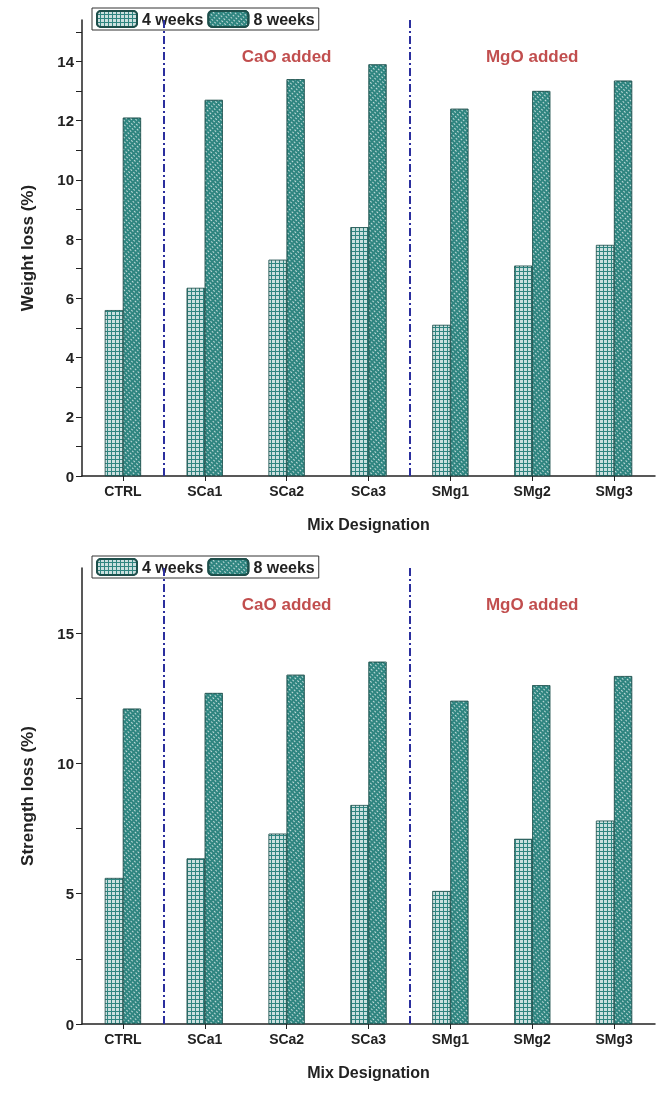  What do you see at coordinates (66, 61) in the screenshot?
I see `y-tick-label: 14` at bounding box center [66, 61].